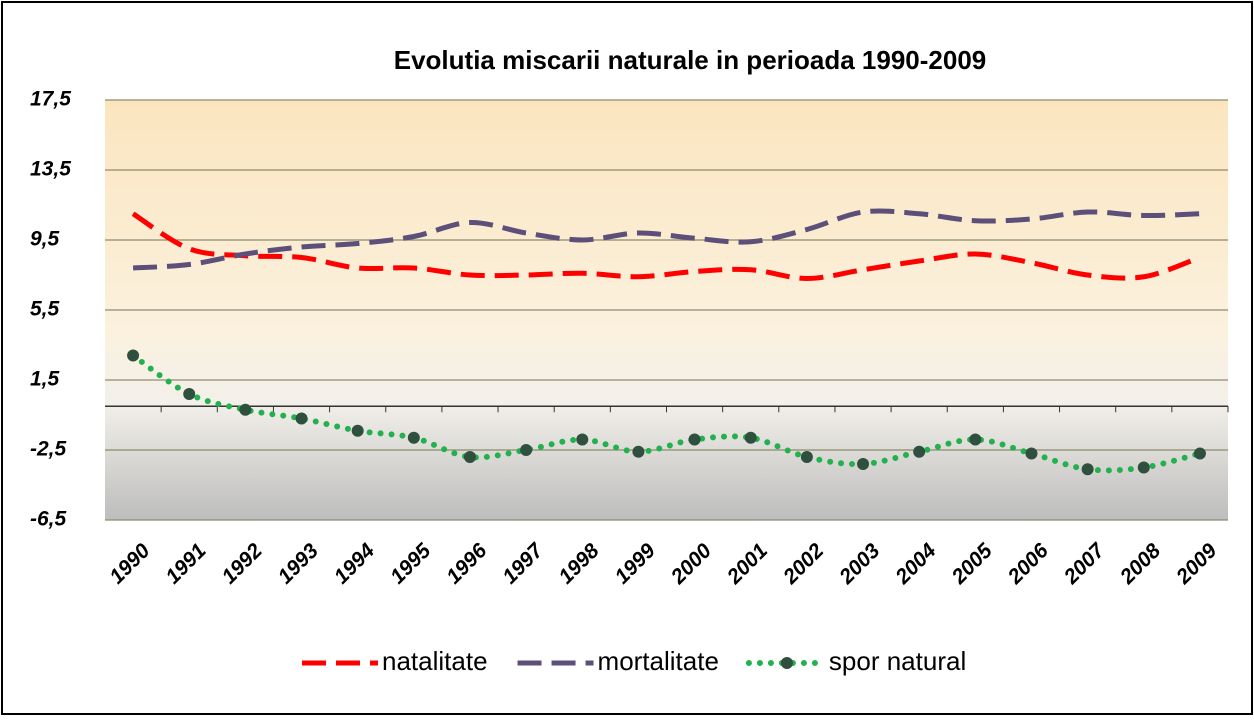  Describe the element at coordinates (435, 661) in the screenshot. I see `legend-label: natalitate` at that location.